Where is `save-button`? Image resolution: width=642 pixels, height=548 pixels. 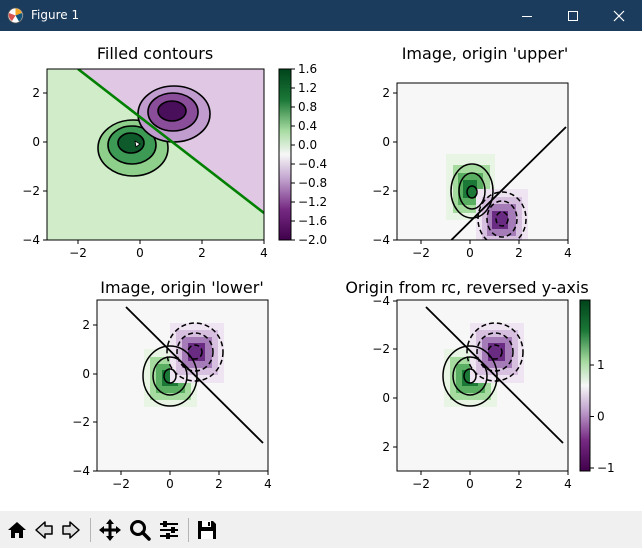 save-button is located at coordinates (207, 530).